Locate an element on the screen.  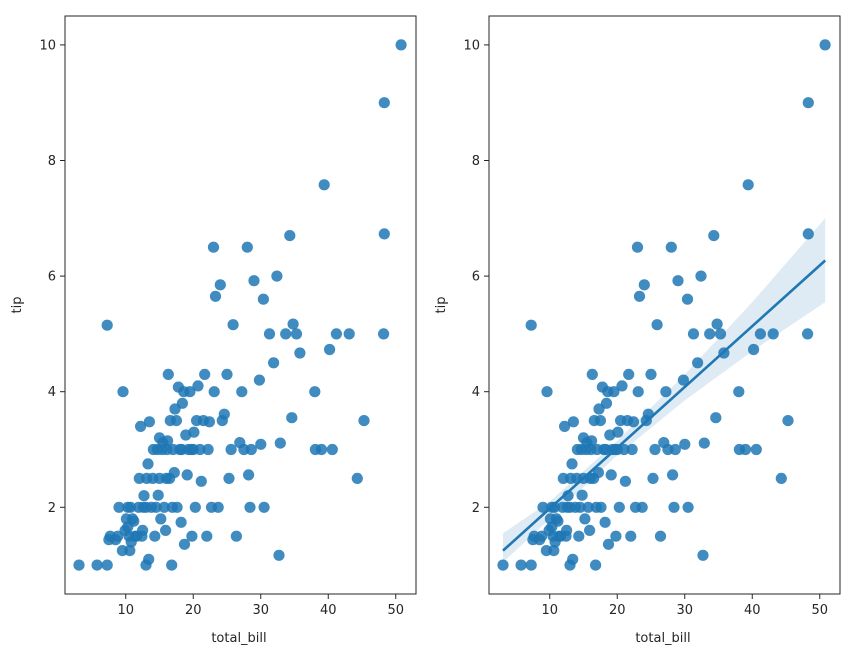
right-x-axis-label: total_bill is located at coordinates (662, 638).